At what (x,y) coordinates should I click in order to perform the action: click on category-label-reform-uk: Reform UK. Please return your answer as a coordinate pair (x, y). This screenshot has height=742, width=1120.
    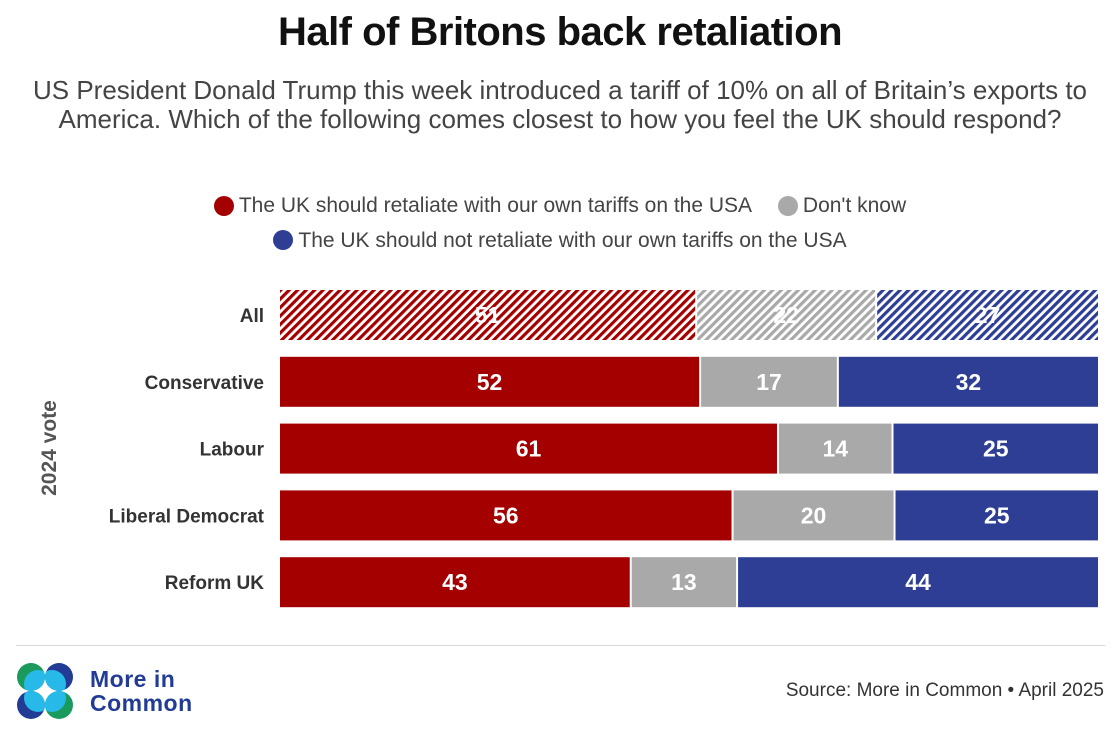
    Looking at the image, I should click on (215, 583).